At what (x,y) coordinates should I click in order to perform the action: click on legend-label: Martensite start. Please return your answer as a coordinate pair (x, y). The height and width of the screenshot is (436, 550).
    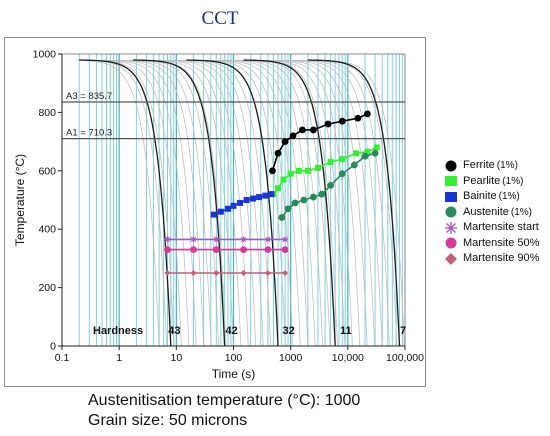
    Looking at the image, I should click on (501, 227).